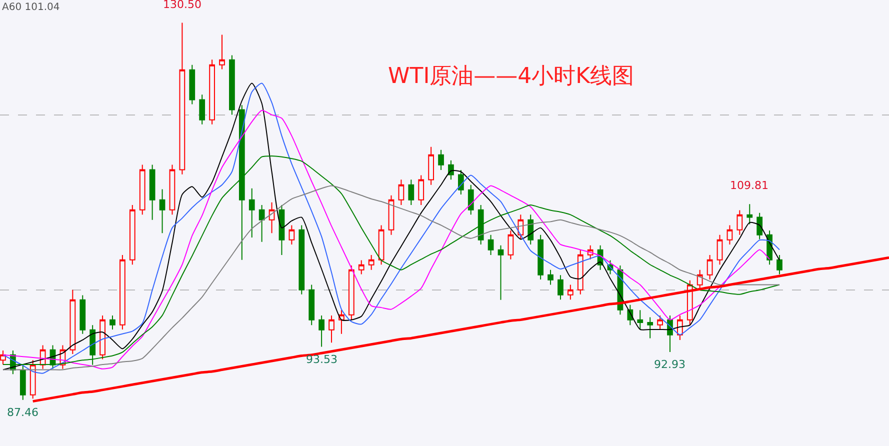 The width and height of the screenshot is (889, 446). What do you see at coordinates (182, 5) in the screenshot?
I see `annotation: 130.50` at bounding box center [182, 5].